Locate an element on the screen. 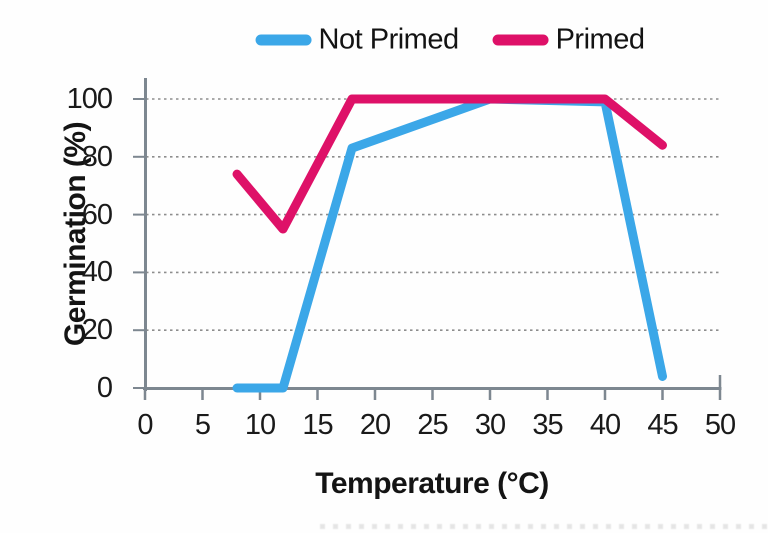 This screenshot has height=533, width=768. legend-item-primed: Primed is located at coordinates (568, 40).